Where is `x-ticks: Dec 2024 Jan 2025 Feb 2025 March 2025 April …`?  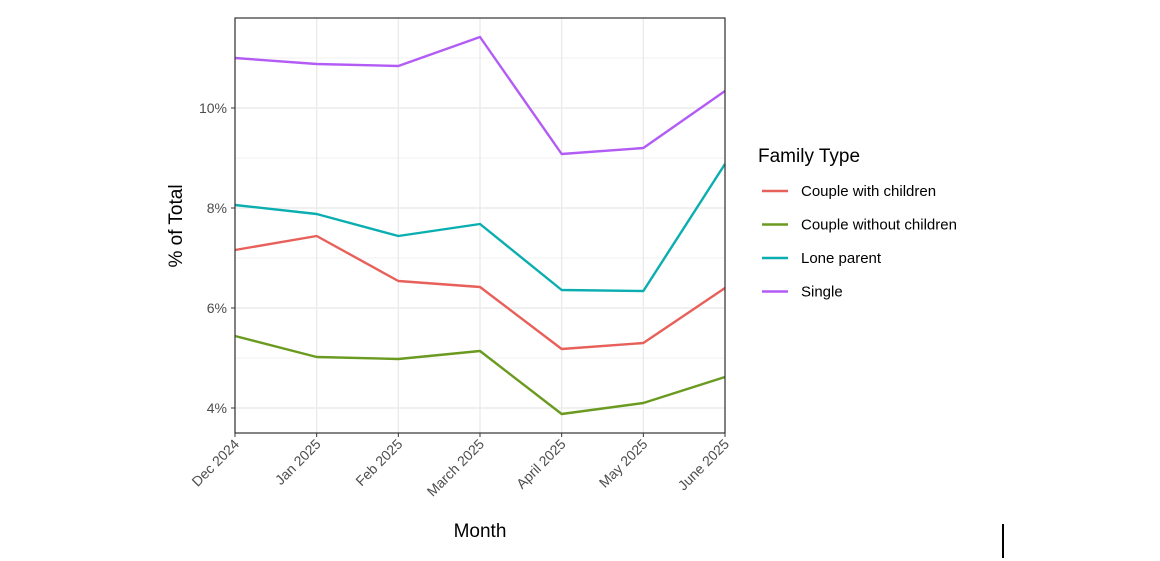 x-ticks: Dec 2024 Jan 2025 Feb 2025 March 2025 April … is located at coordinates (460, 466).